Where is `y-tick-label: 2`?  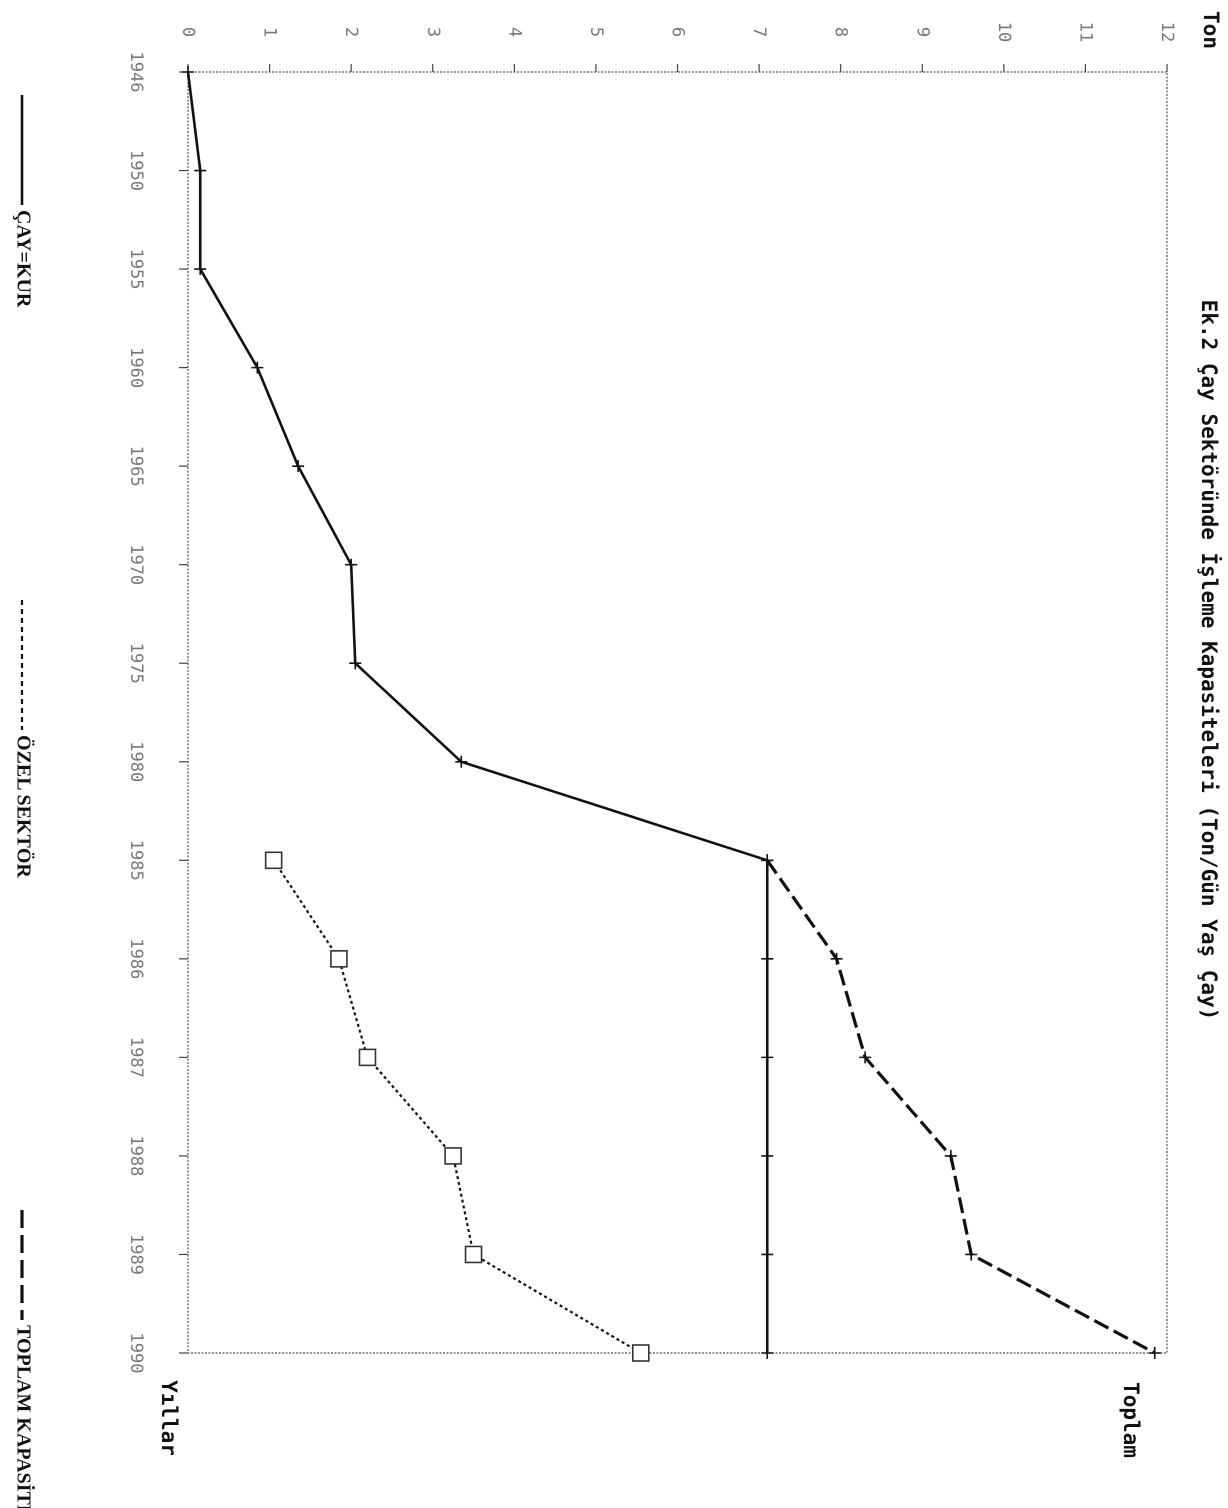 y-tick-label: 2 is located at coordinates (351, 32).